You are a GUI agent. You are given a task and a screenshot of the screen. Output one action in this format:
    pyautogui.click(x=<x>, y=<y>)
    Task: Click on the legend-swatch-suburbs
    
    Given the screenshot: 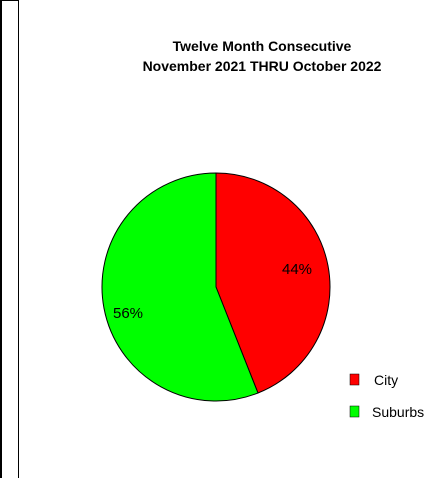 What is the action you would take?
    pyautogui.click(x=354, y=411)
    